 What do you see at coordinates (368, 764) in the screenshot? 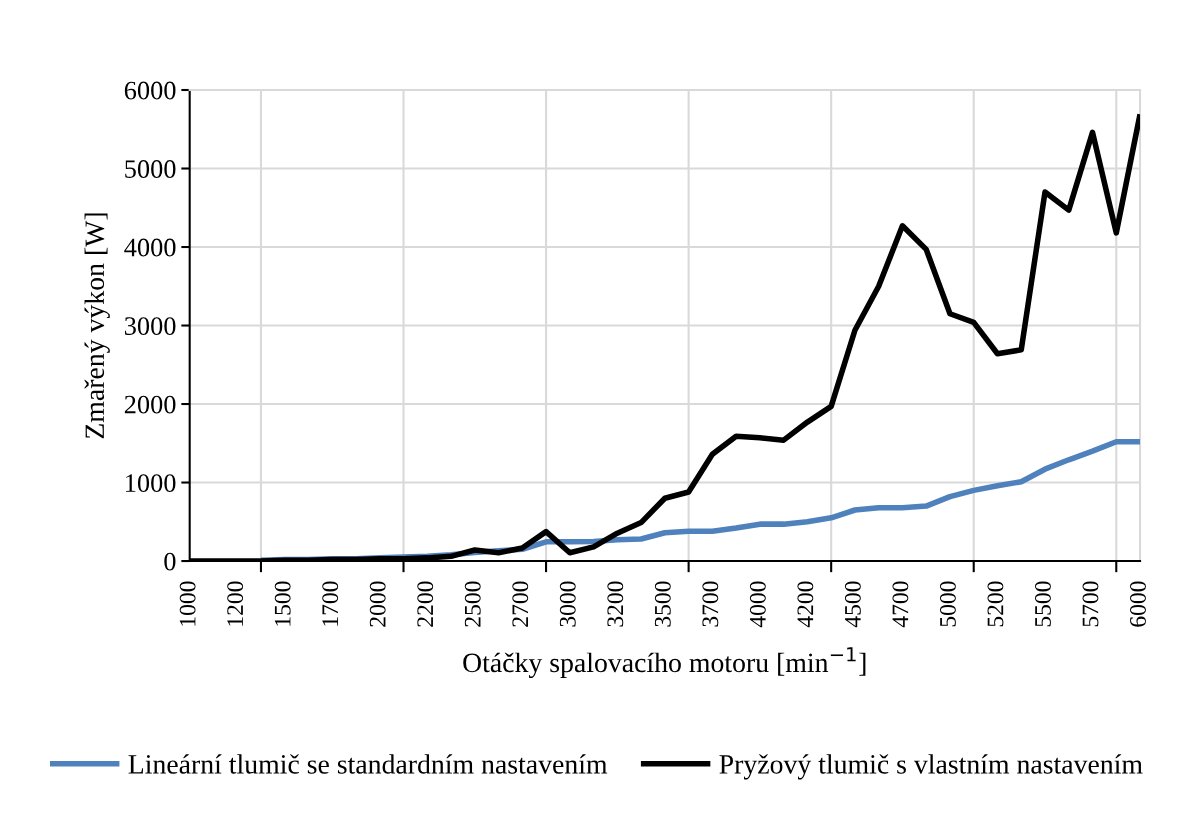
I see `legend-label: Lineární tlumič se standardním nastavením` at bounding box center [368, 764].